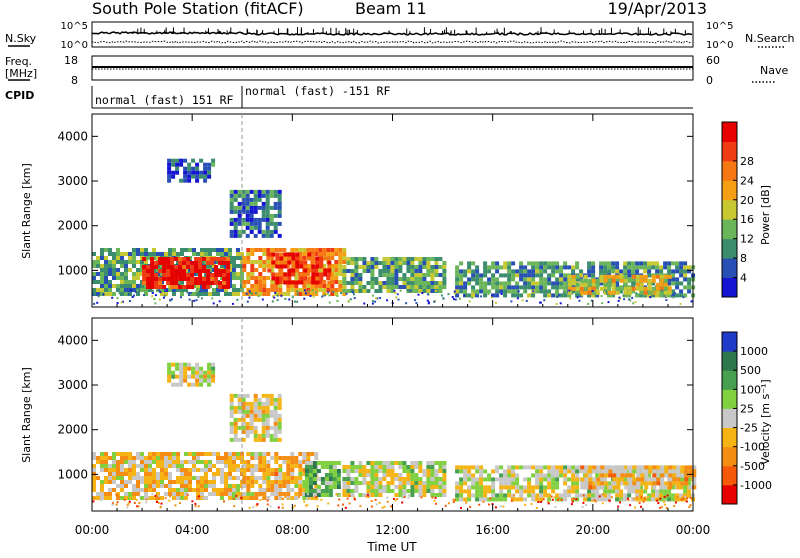 This screenshot has width=800, height=558. Describe the element at coordinates (317, 91) in the screenshot. I see `cpid-segment-2-label: normal (fast) -151 RF` at that location.